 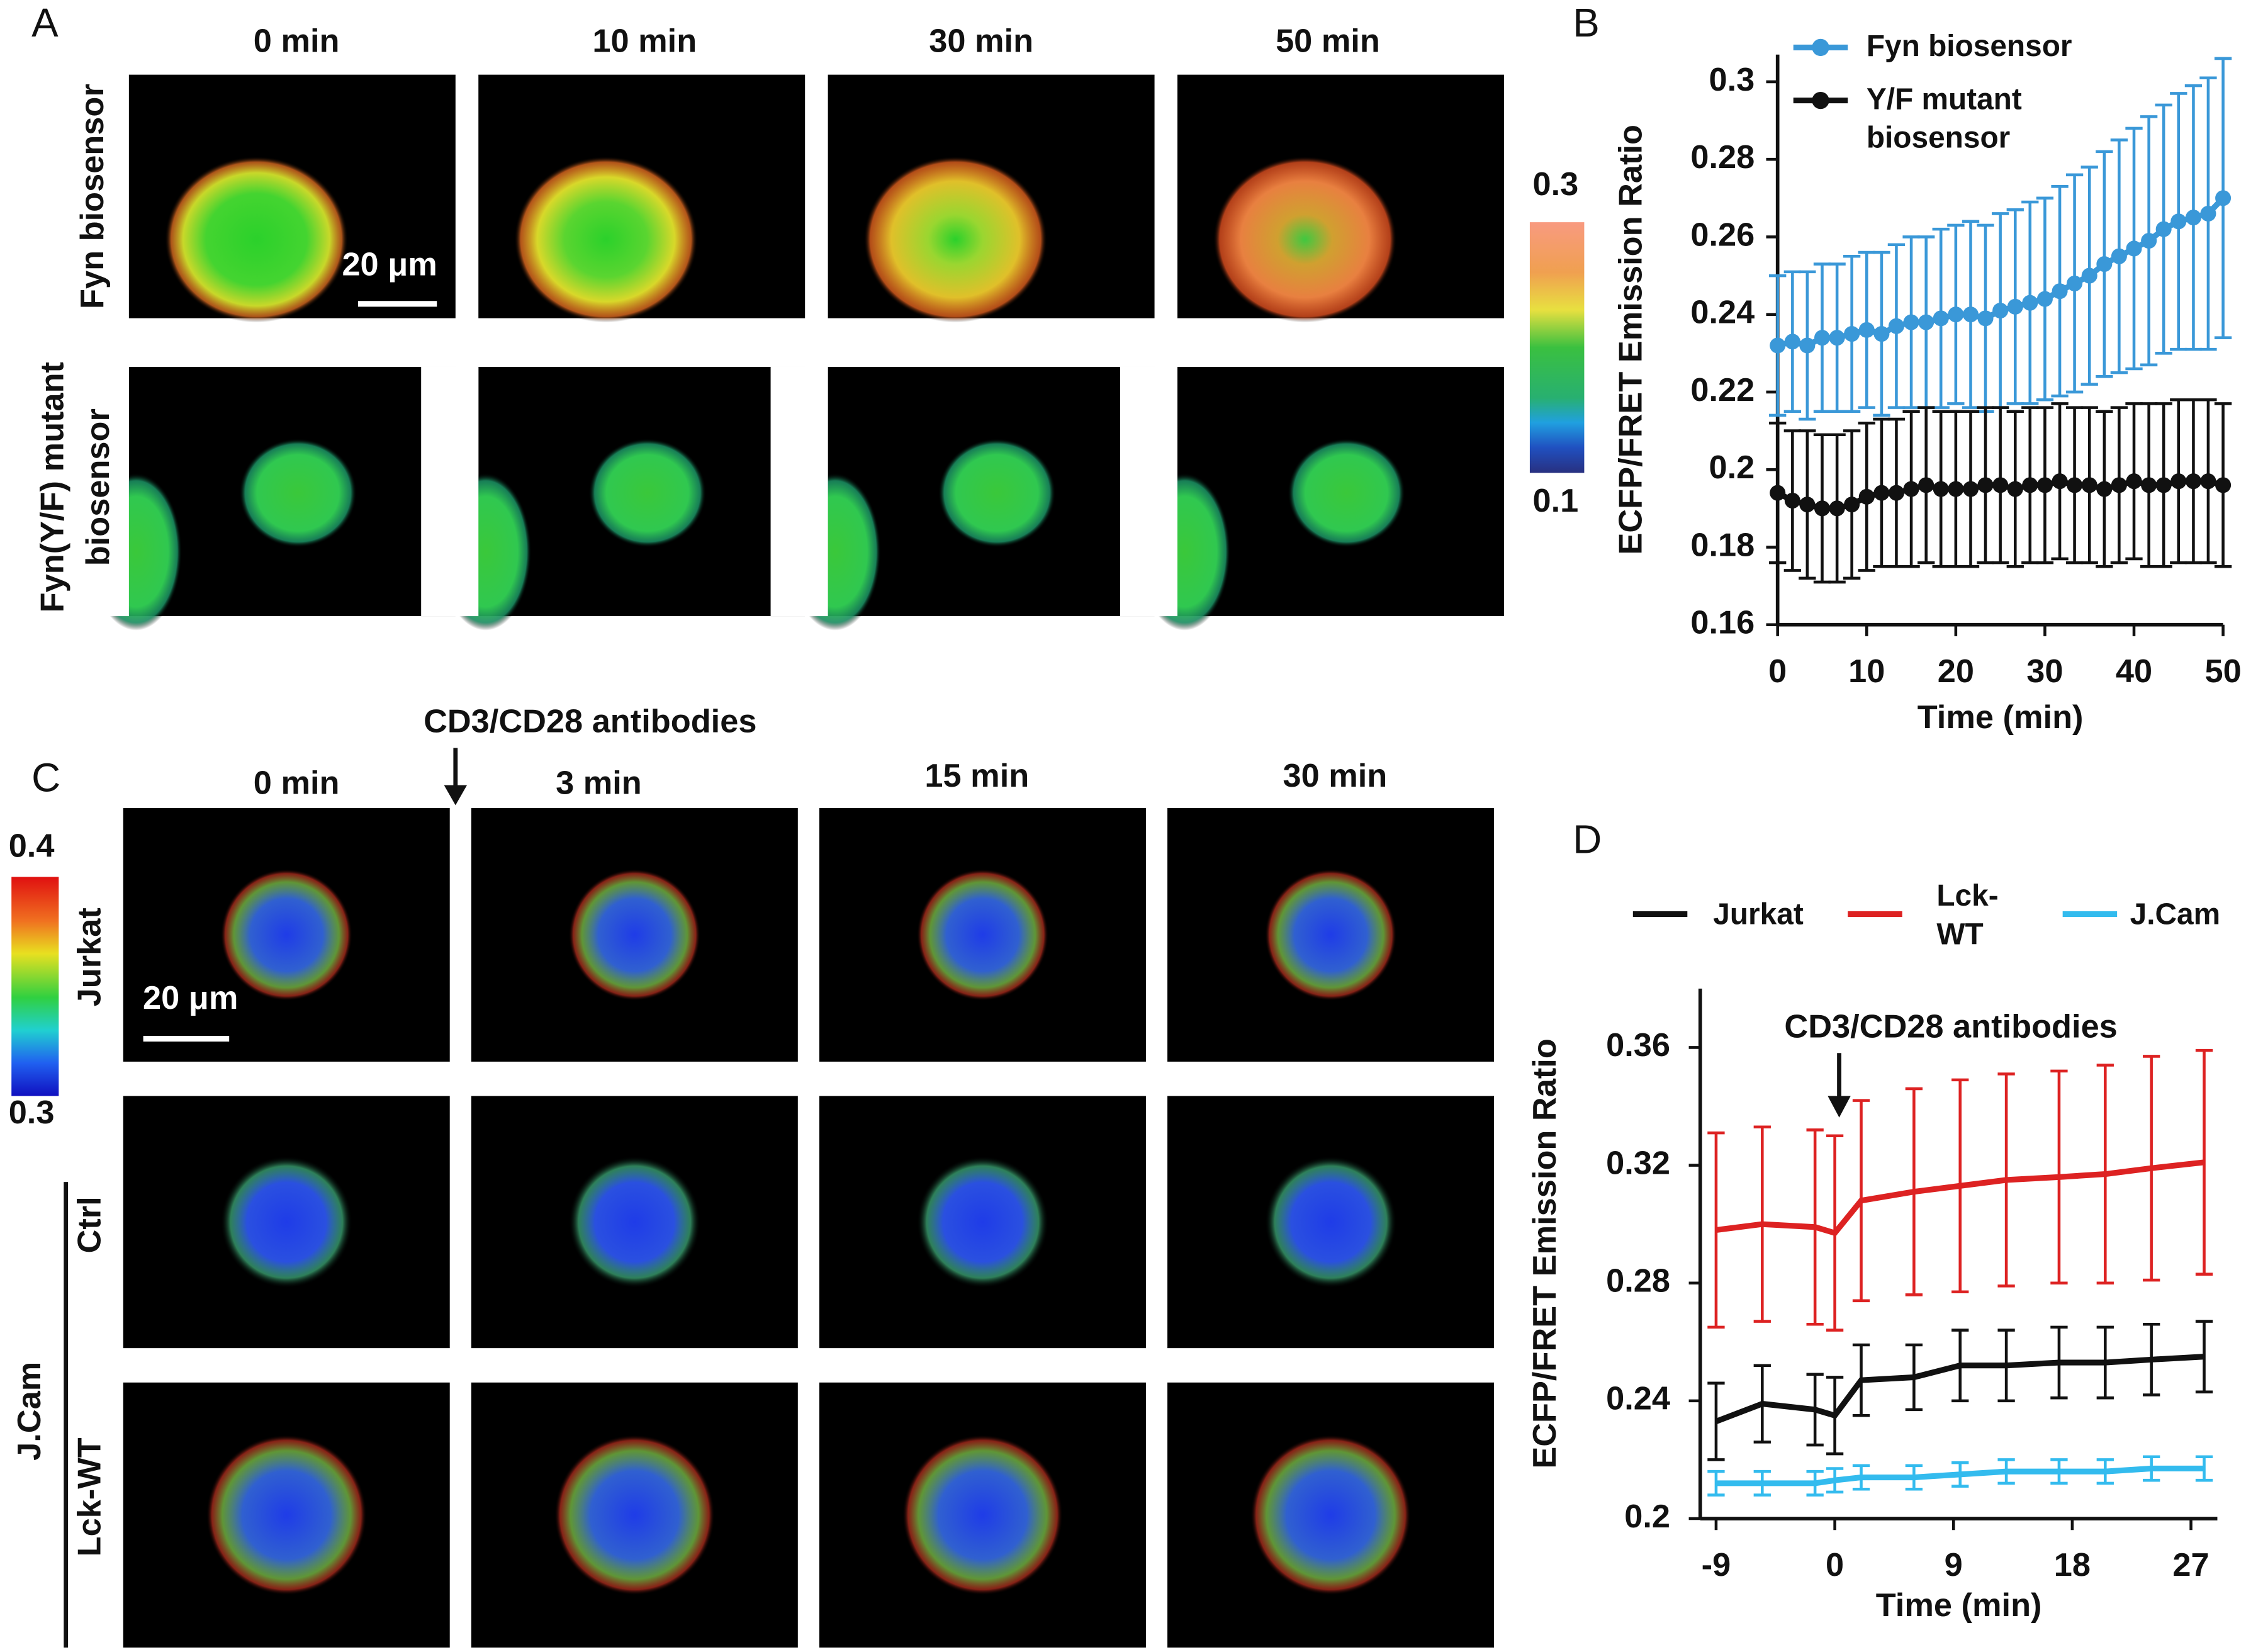 I want to click on time-label: 50 min, so click(x=1328, y=41).